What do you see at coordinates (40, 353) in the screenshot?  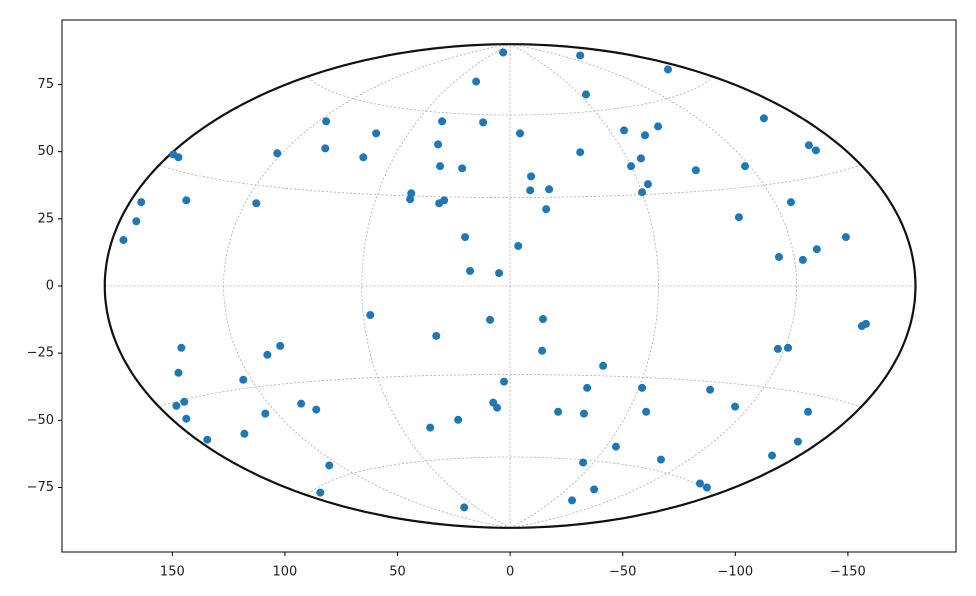 I see `y-tick-label: −25` at bounding box center [40, 353].